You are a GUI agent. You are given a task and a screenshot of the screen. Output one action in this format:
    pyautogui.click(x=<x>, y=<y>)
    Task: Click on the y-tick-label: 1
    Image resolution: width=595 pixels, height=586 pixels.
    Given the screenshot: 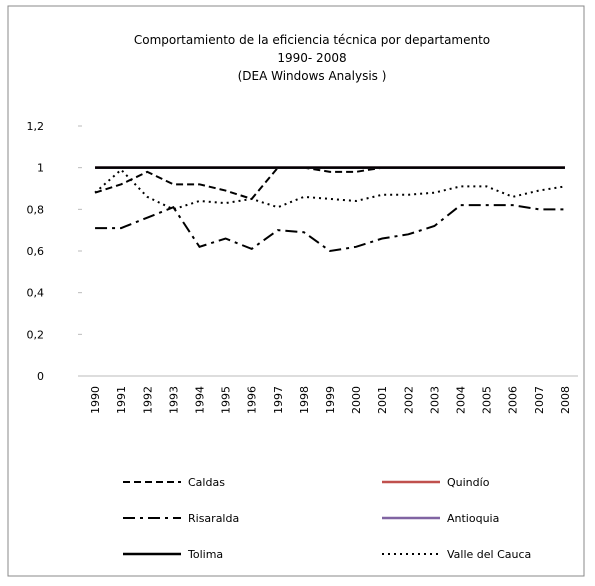 What is the action you would take?
    pyautogui.click(x=40, y=168)
    